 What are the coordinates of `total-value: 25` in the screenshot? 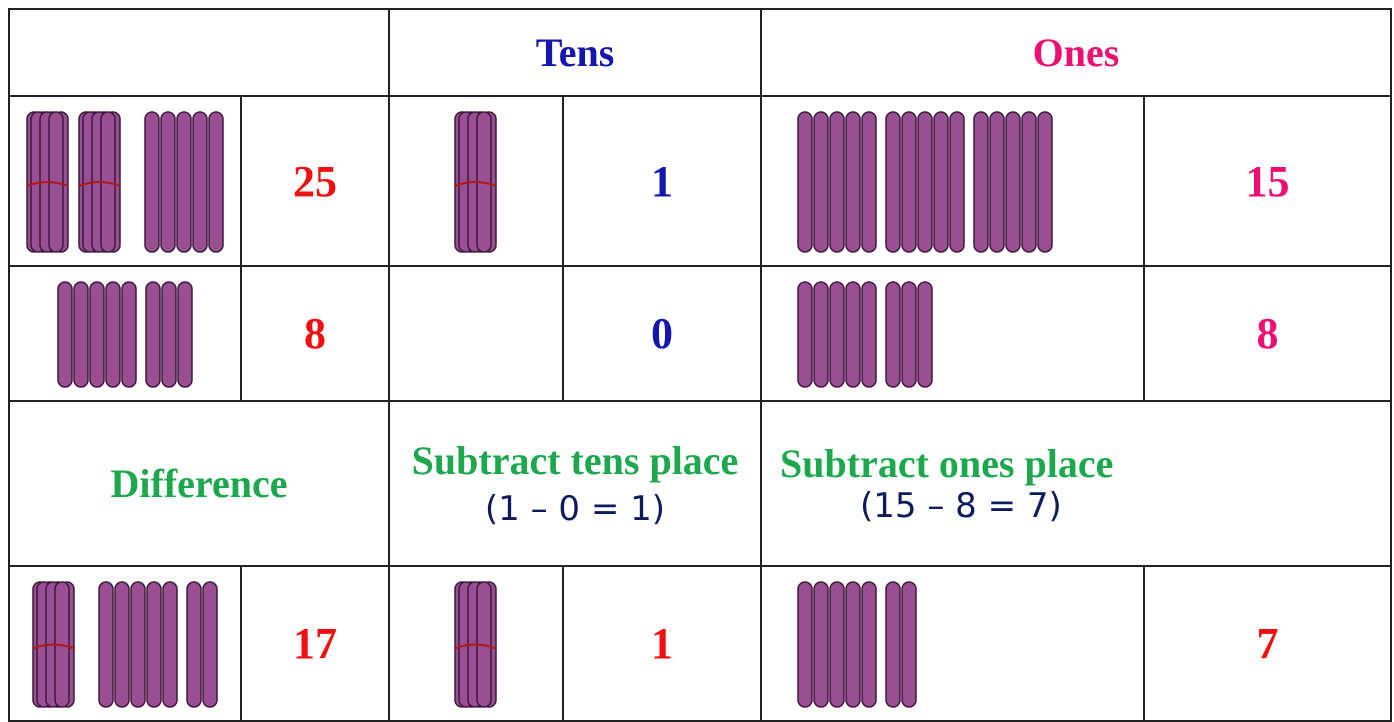 It's located at (315, 181).